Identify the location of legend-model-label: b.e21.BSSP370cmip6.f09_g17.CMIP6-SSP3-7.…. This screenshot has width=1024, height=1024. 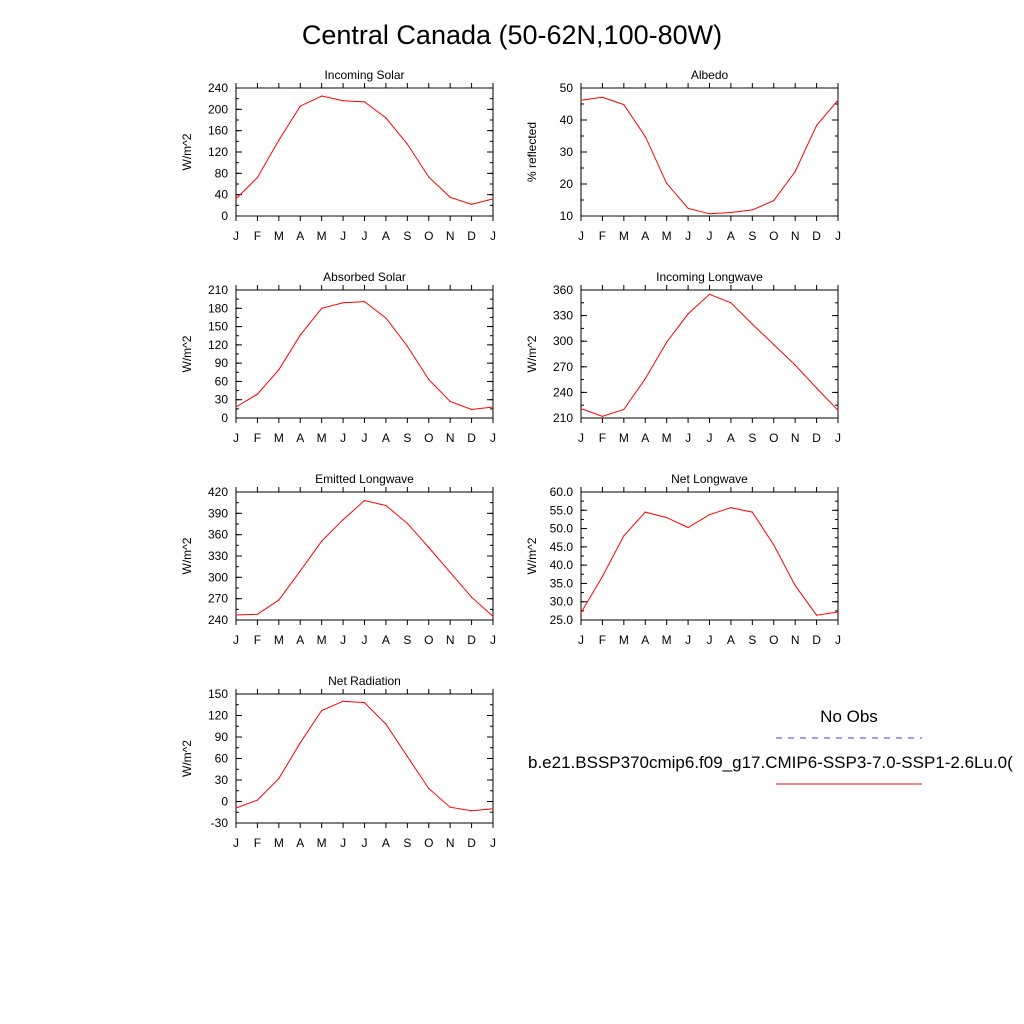
(770, 762).